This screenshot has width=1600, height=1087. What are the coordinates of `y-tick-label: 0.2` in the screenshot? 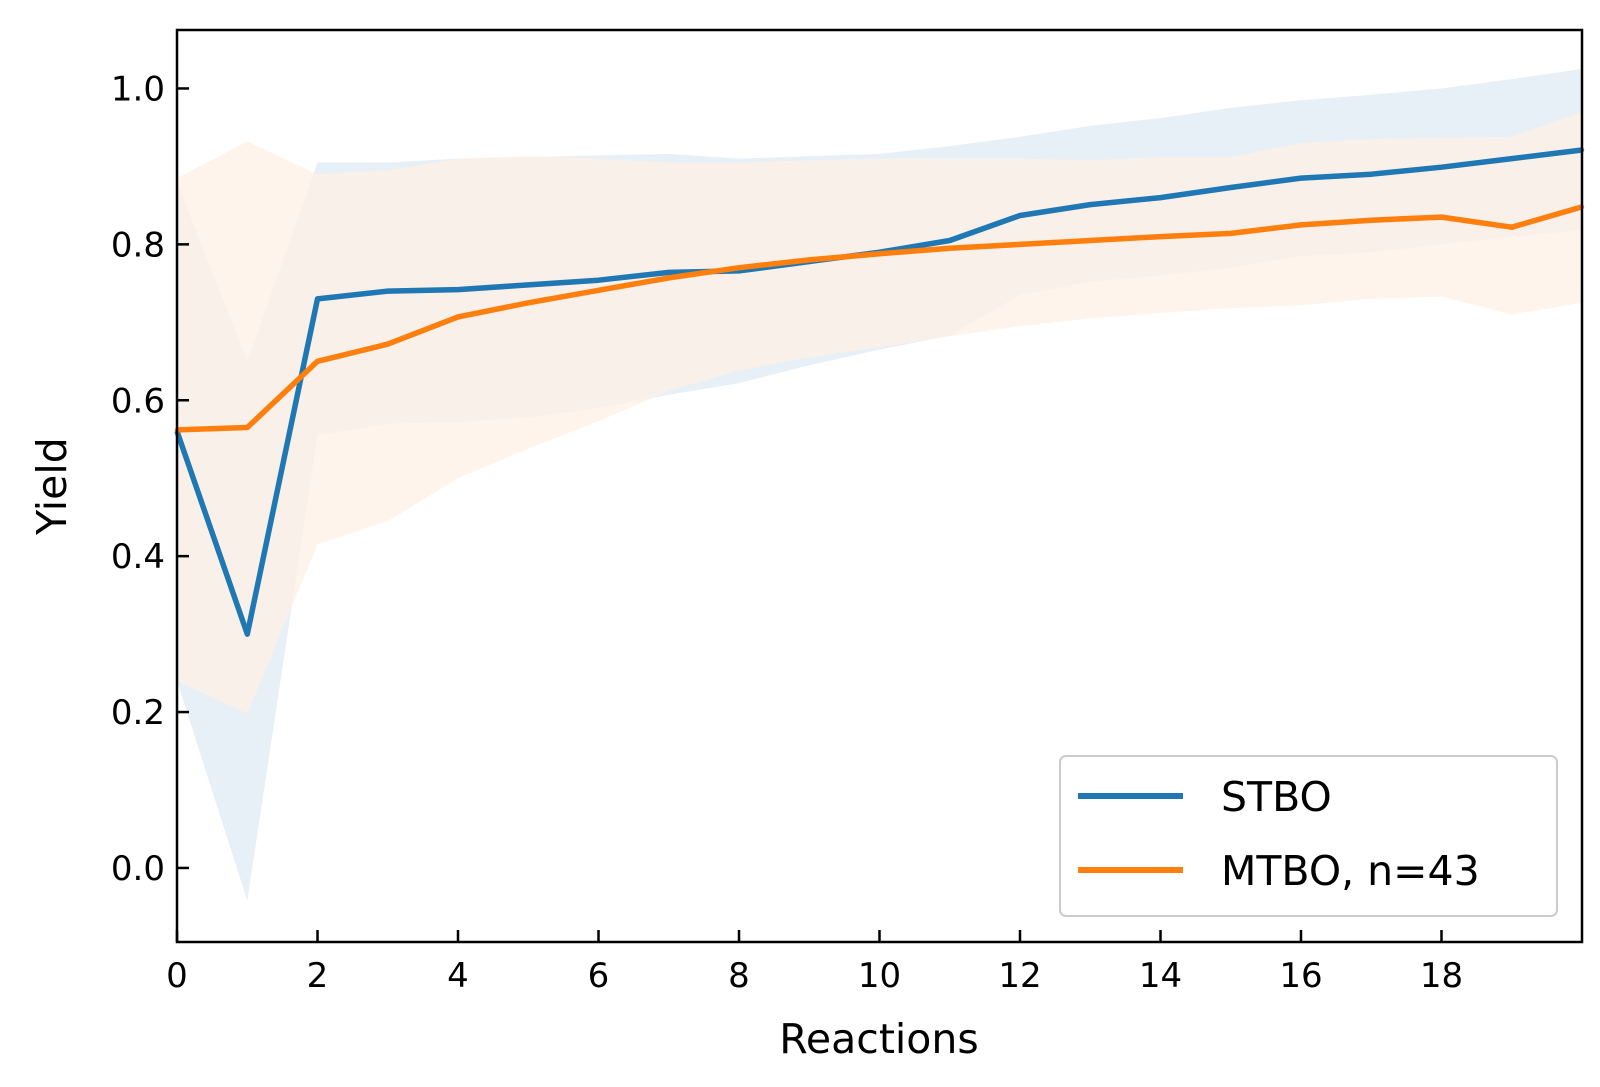 It's located at (138, 713).